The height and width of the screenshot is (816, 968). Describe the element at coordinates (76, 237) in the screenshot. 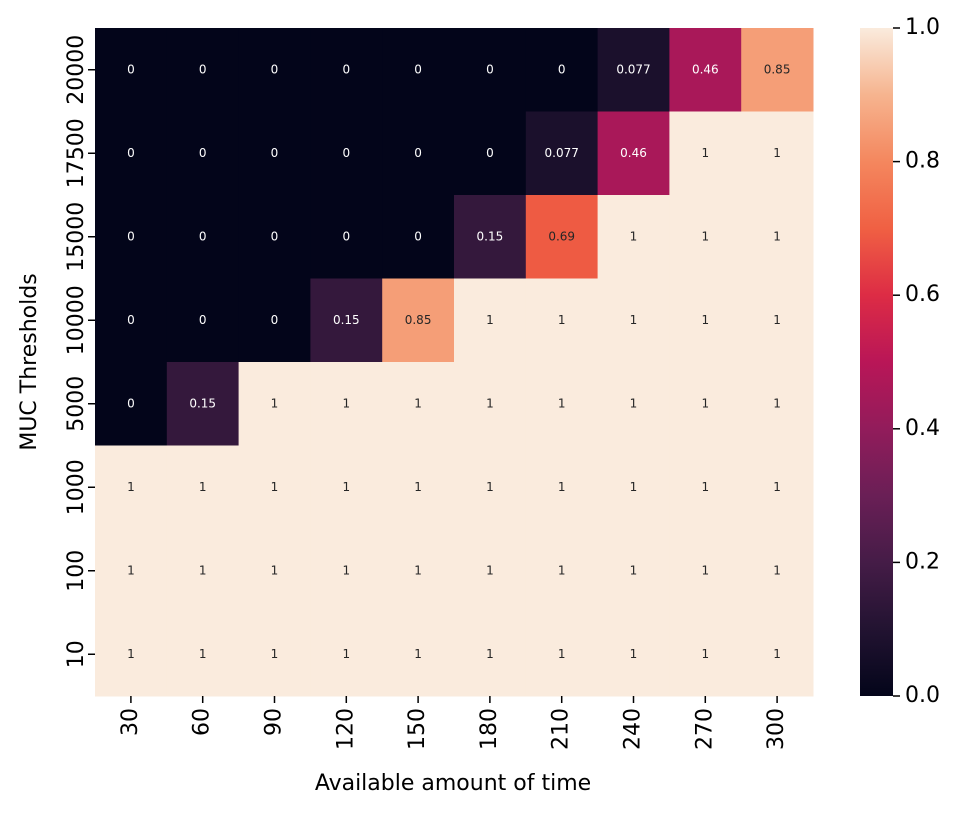

I see `y-tick-label: 15000` at that location.